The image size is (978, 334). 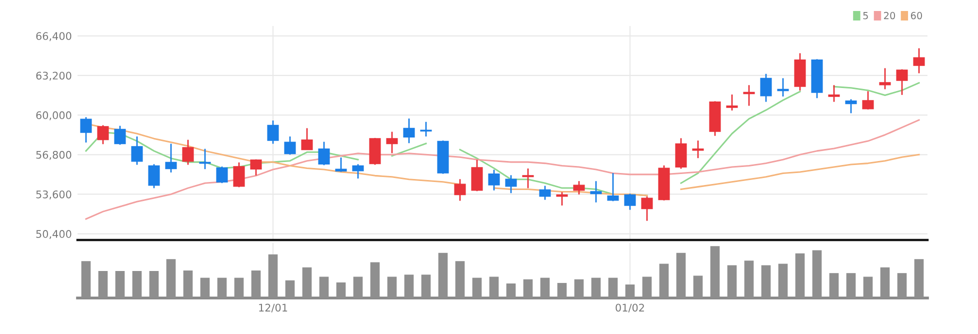 What do you see at coordinates (54, 76) in the screenshot?
I see `y-tick-label: 63,200` at bounding box center [54, 76].